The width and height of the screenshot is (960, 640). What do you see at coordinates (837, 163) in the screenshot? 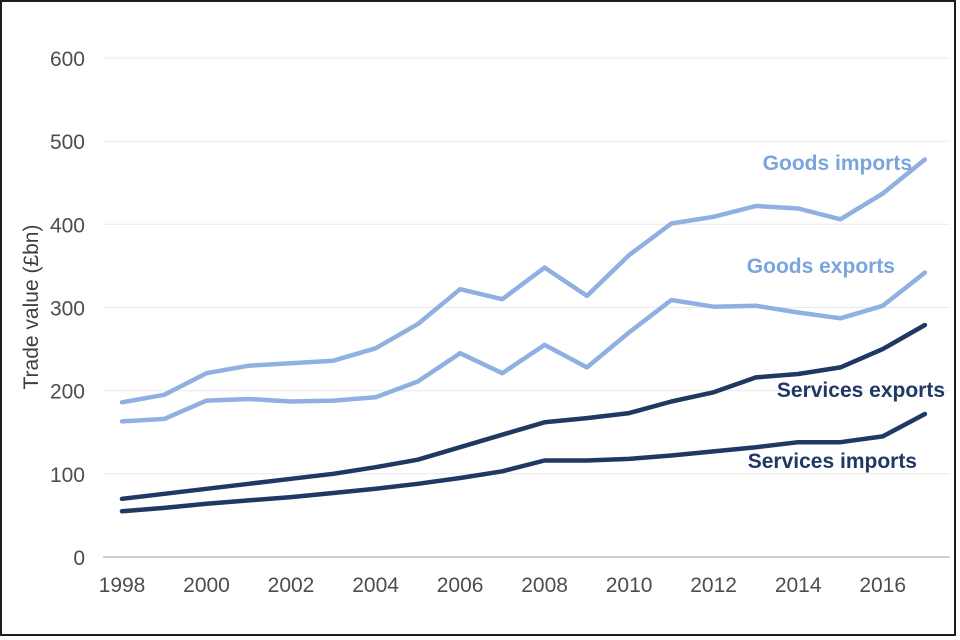
I see `series-label-goods-imports: Goods imports` at bounding box center [837, 163].